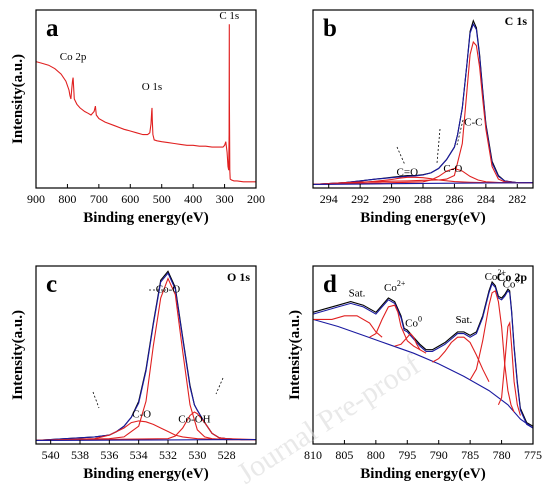  What do you see at coordinates (96, 400) in the screenshot?
I see `panel-c-pointer-line` at bounding box center [96, 400].